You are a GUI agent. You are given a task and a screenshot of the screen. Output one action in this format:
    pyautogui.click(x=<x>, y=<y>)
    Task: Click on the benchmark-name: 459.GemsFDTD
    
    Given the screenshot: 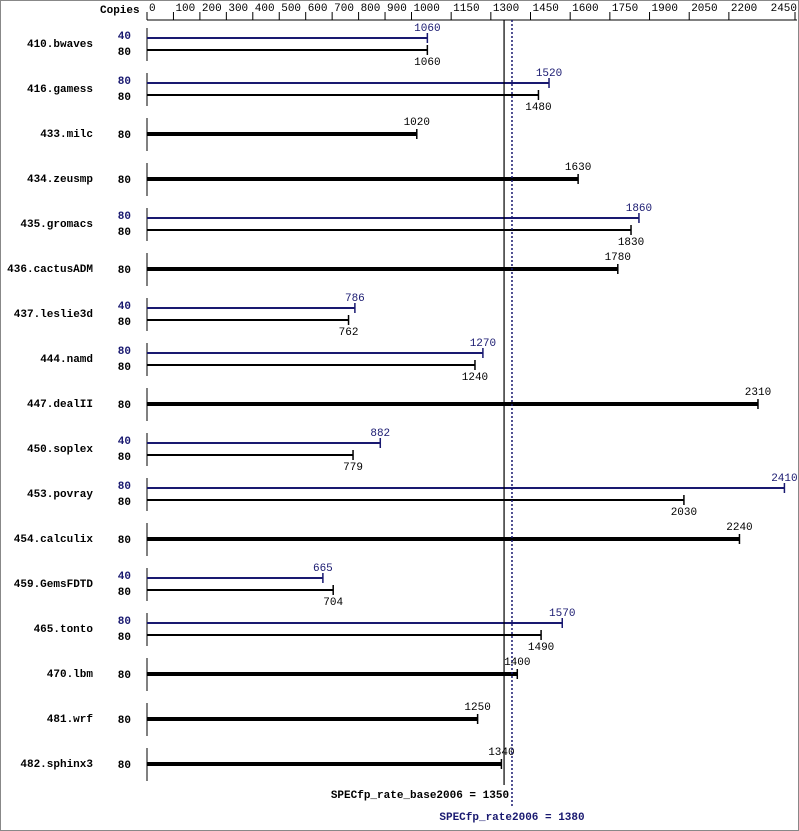 What is the action you would take?
    pyautogui.click(x=54, y=585)
    